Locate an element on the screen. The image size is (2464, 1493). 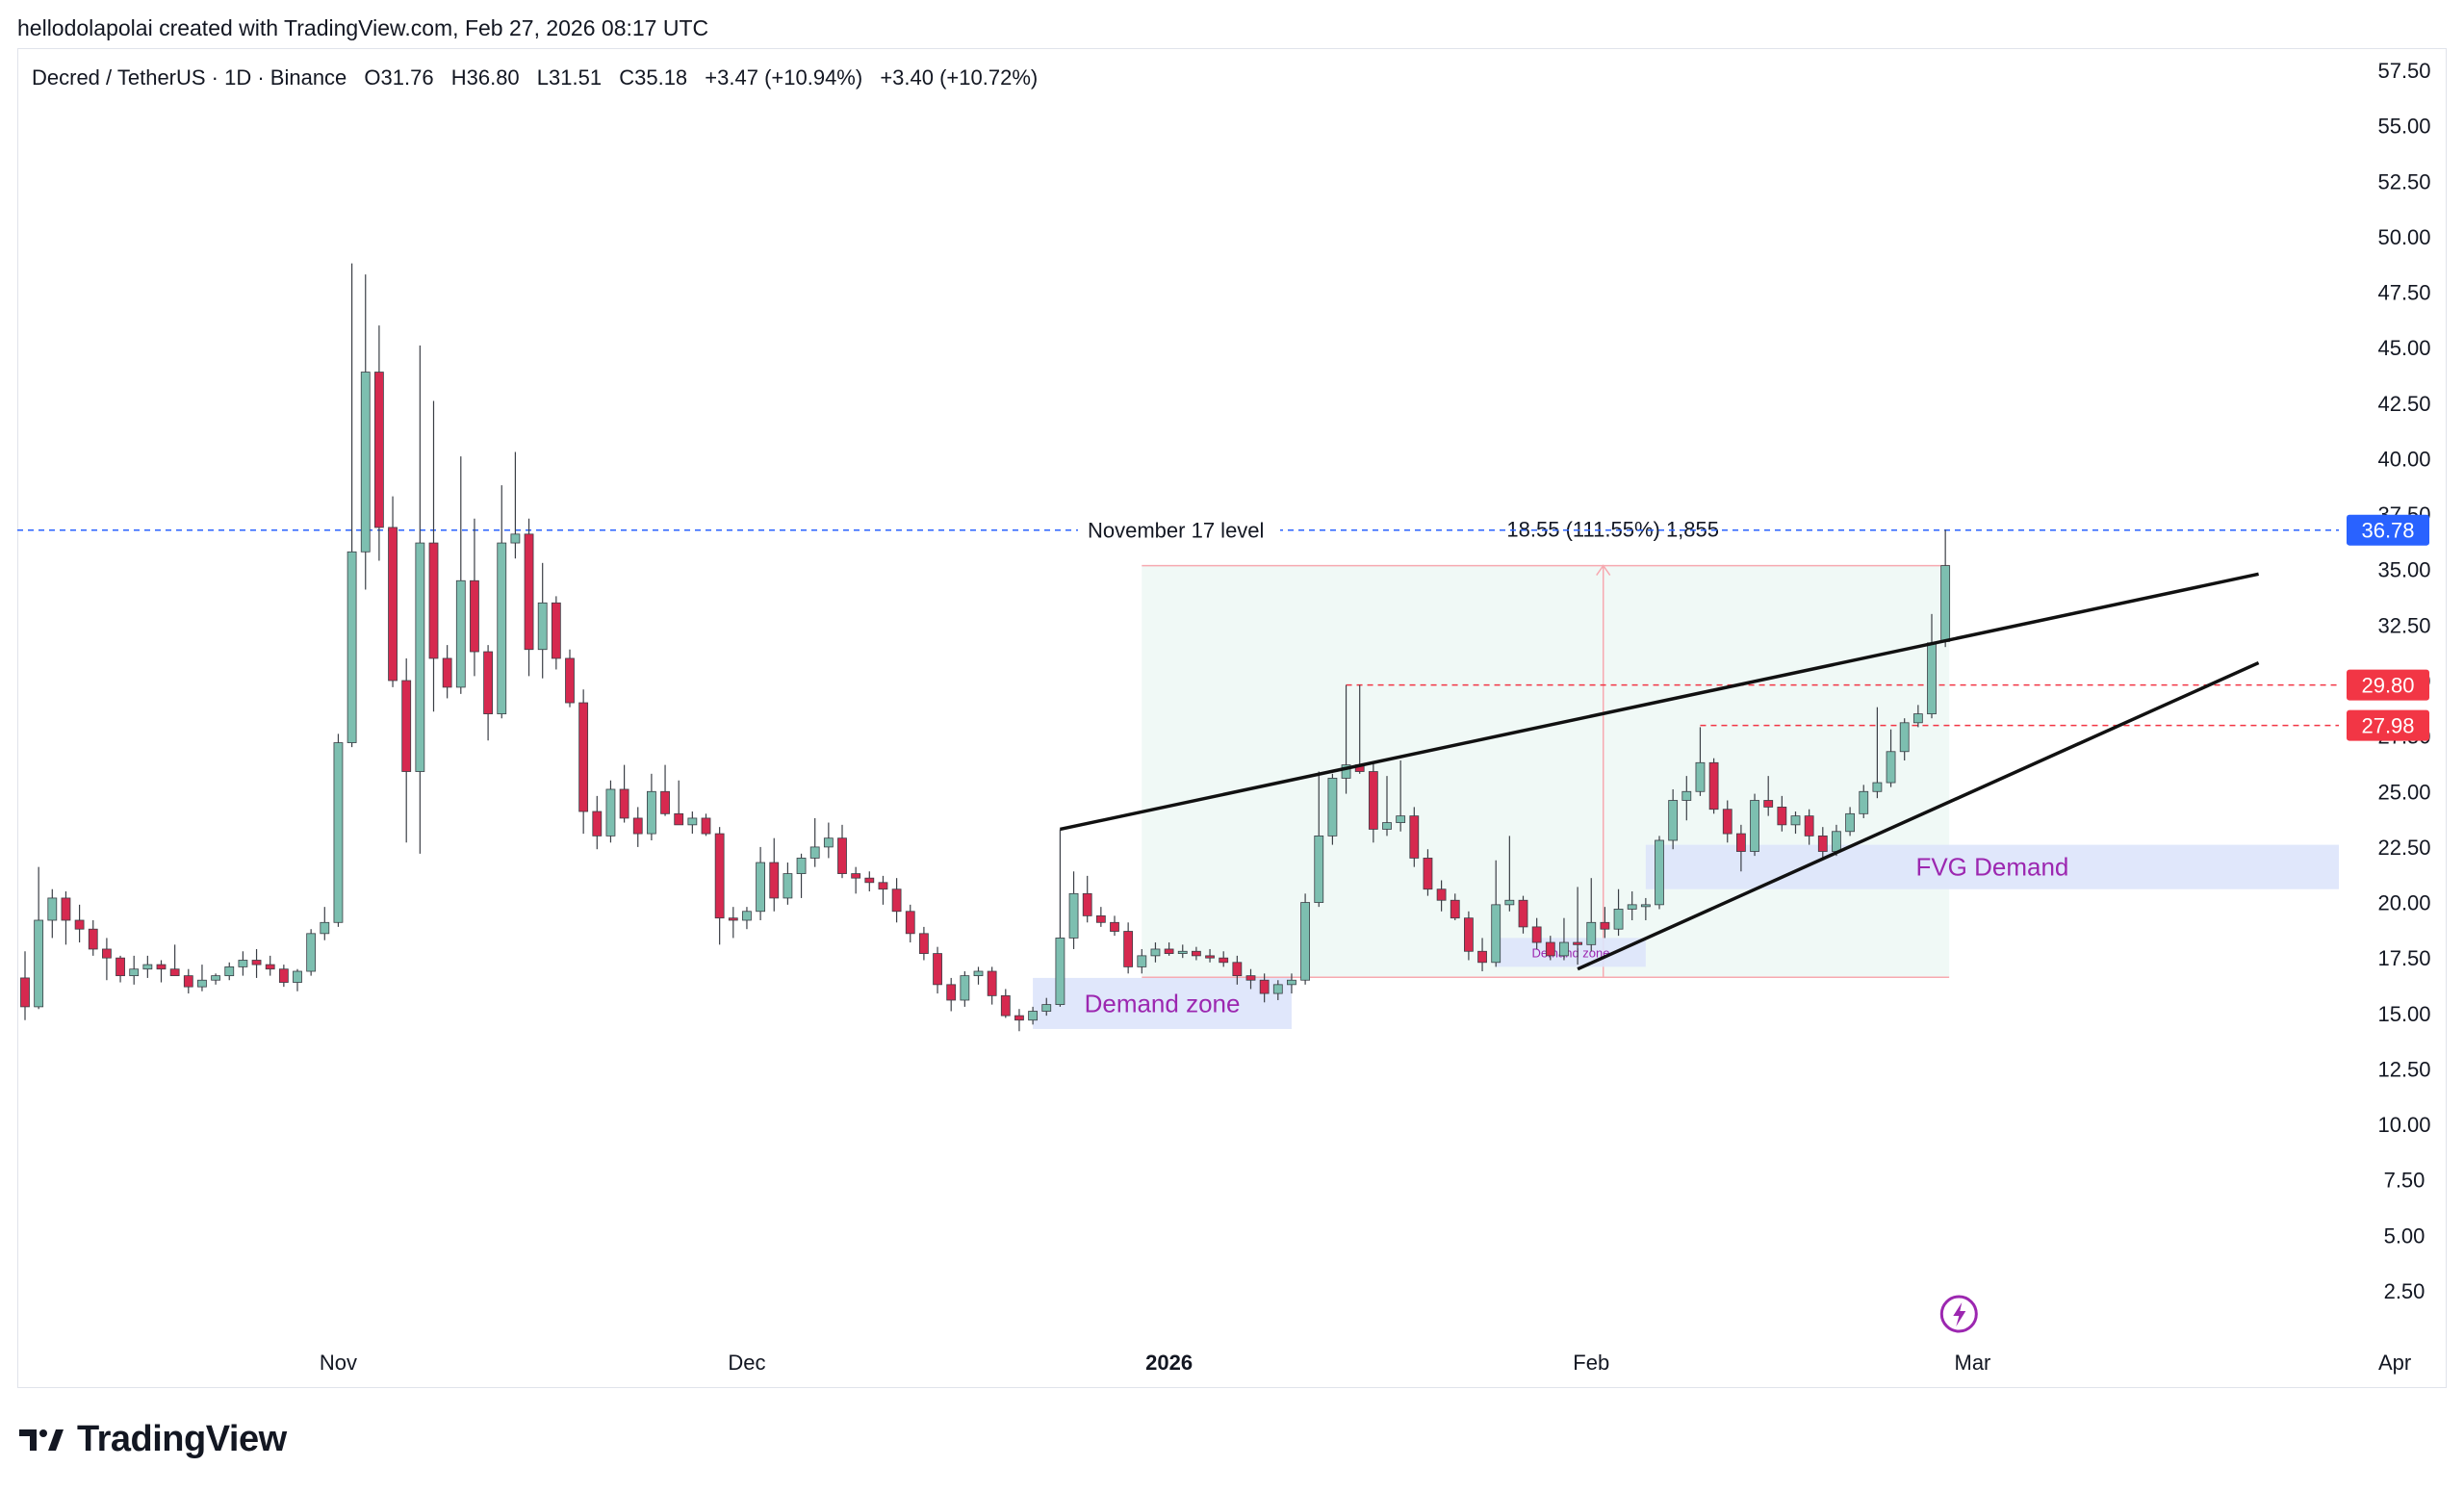
measure-arrow-head is located at coordinates (1603, 571).